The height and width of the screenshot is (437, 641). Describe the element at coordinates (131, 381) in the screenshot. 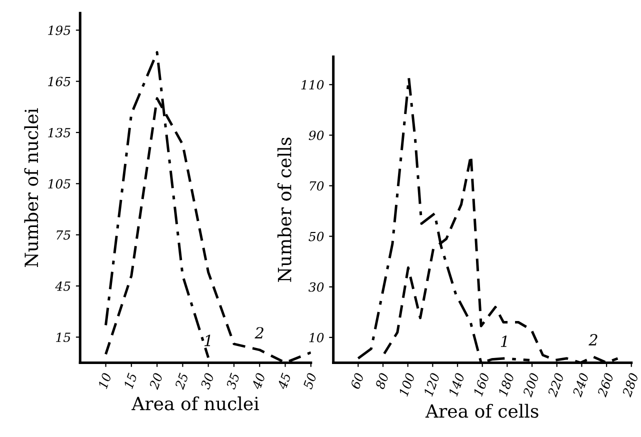

I see `x-tick-label: 15` at that location.